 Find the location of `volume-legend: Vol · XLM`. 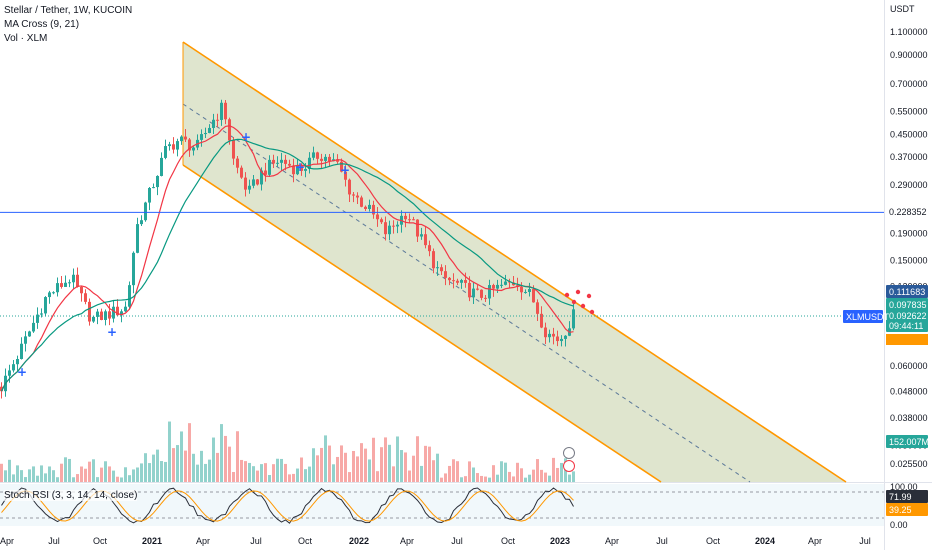

volume-legend: Vol · XLM is located at coordinates (26, 38).